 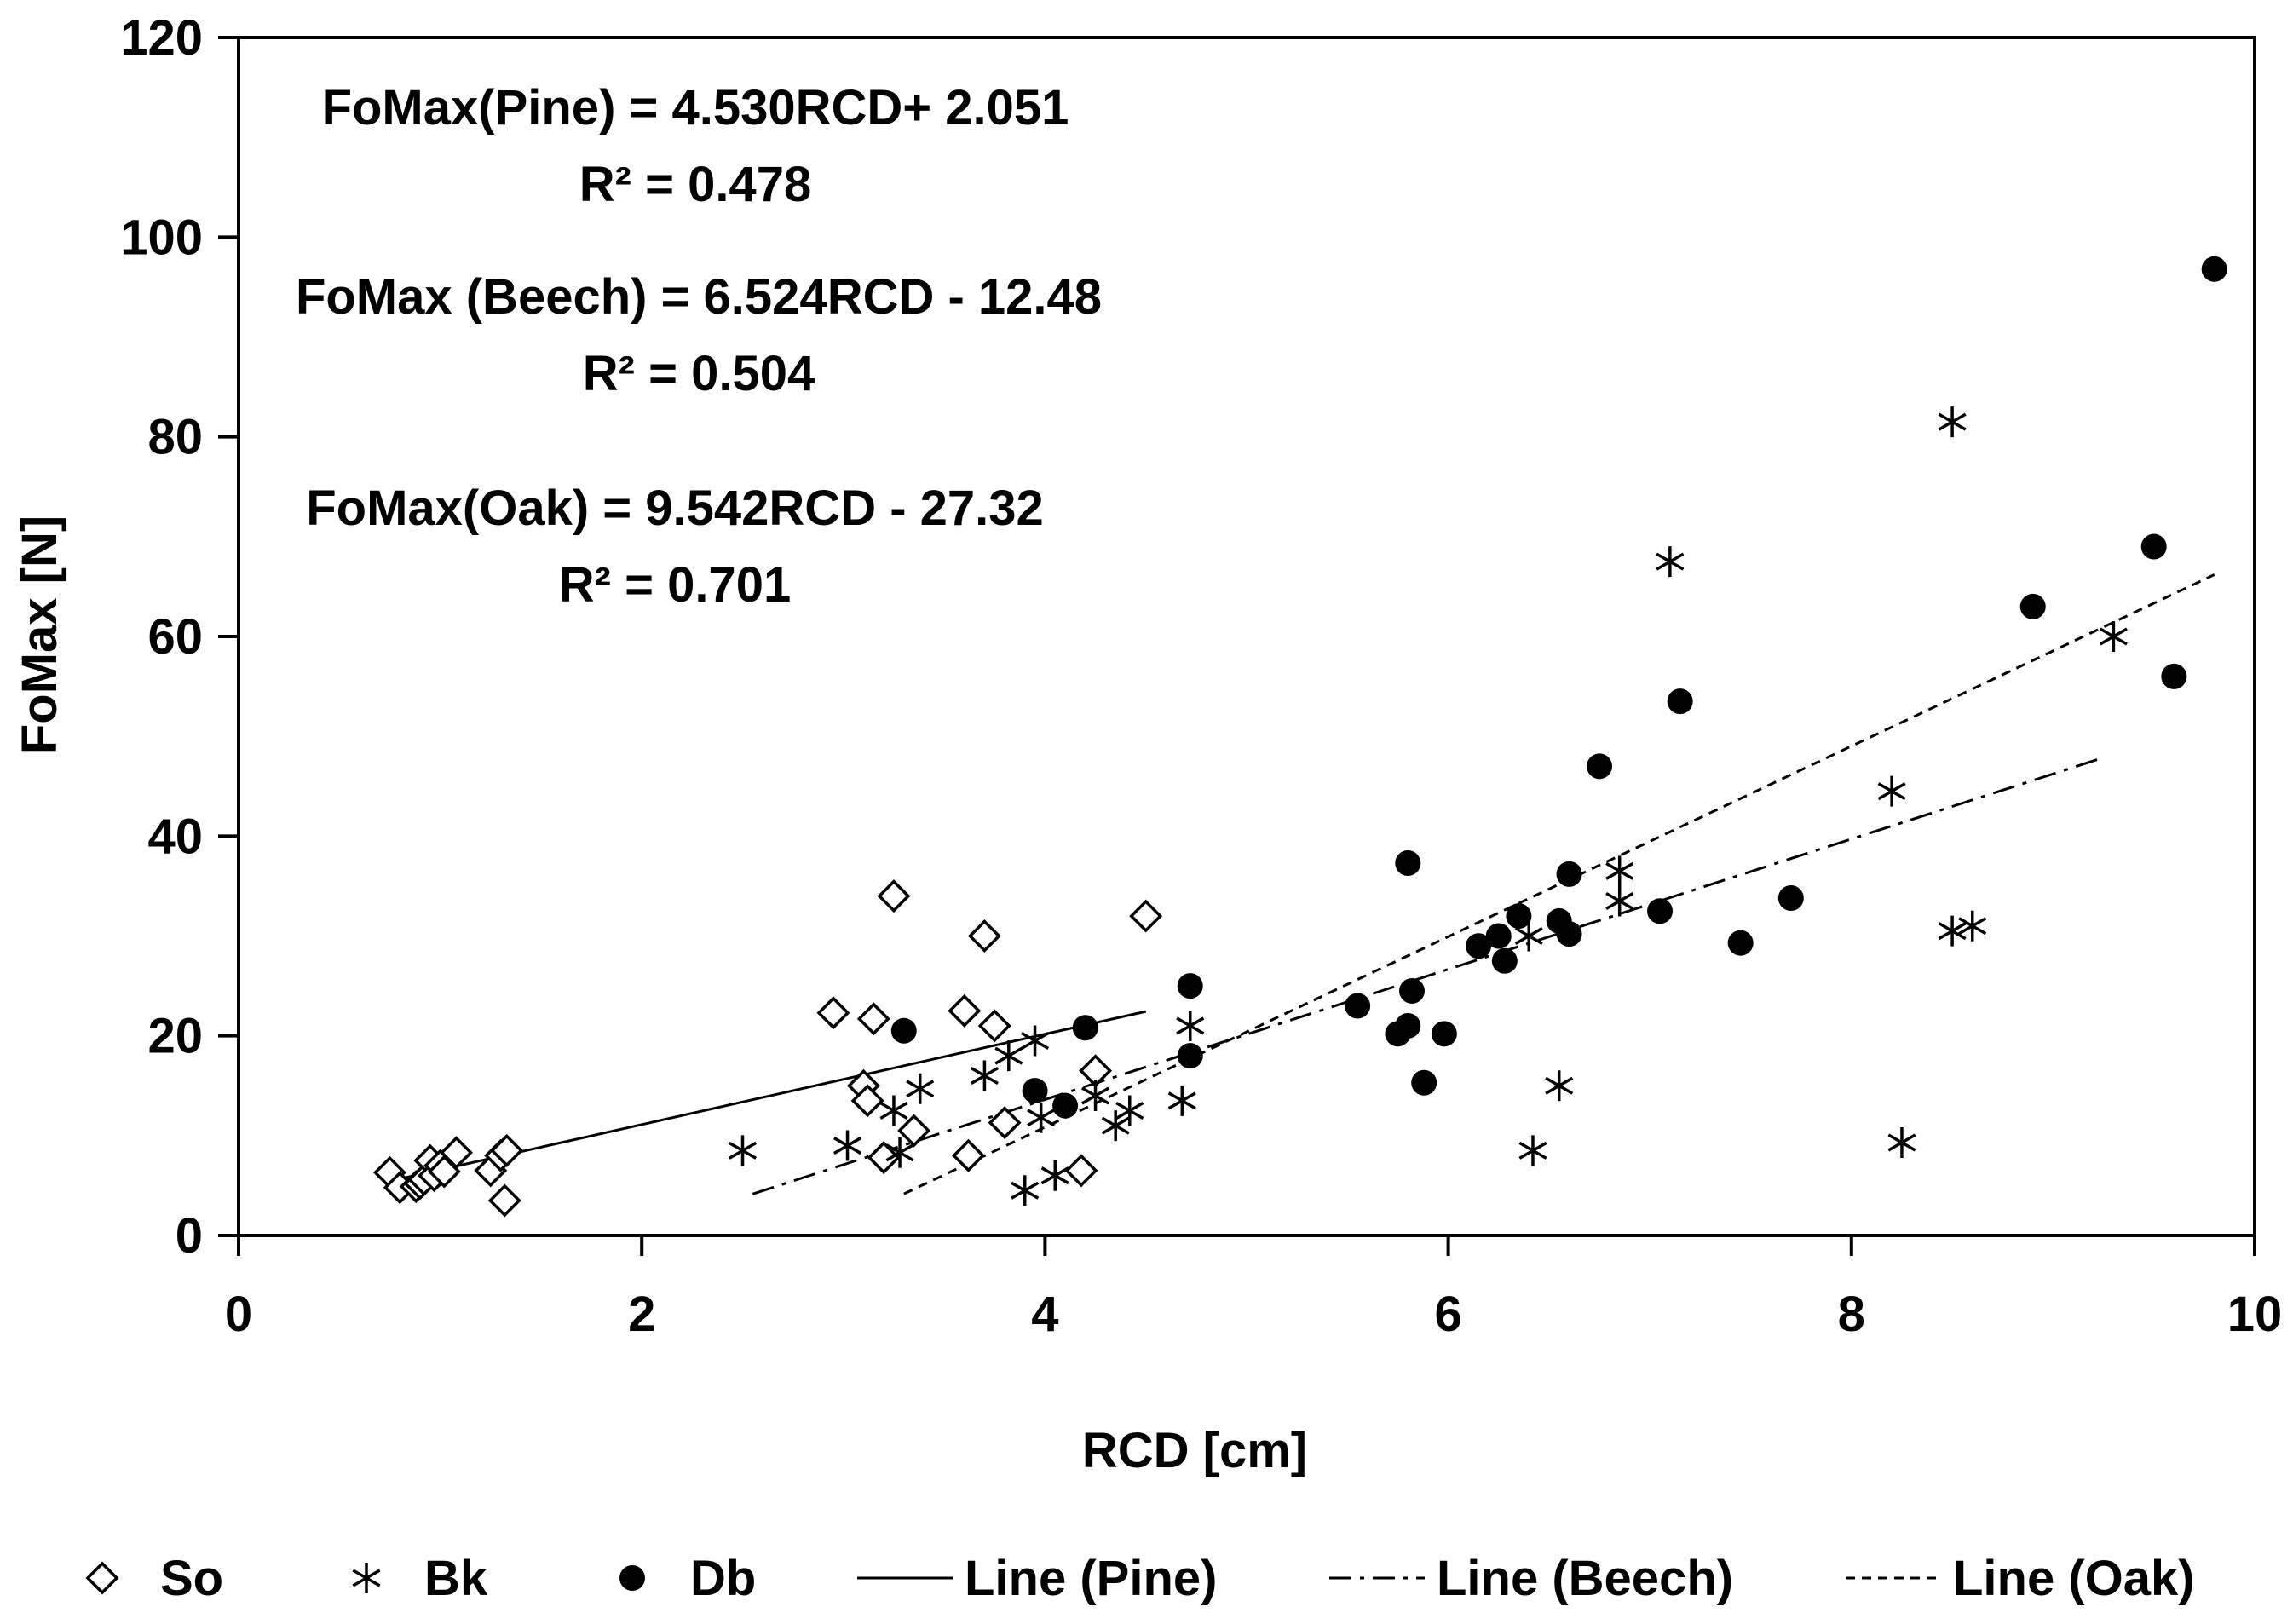 I want to click on y-axis-title: FoMax [N], so click(x=39, y=634).